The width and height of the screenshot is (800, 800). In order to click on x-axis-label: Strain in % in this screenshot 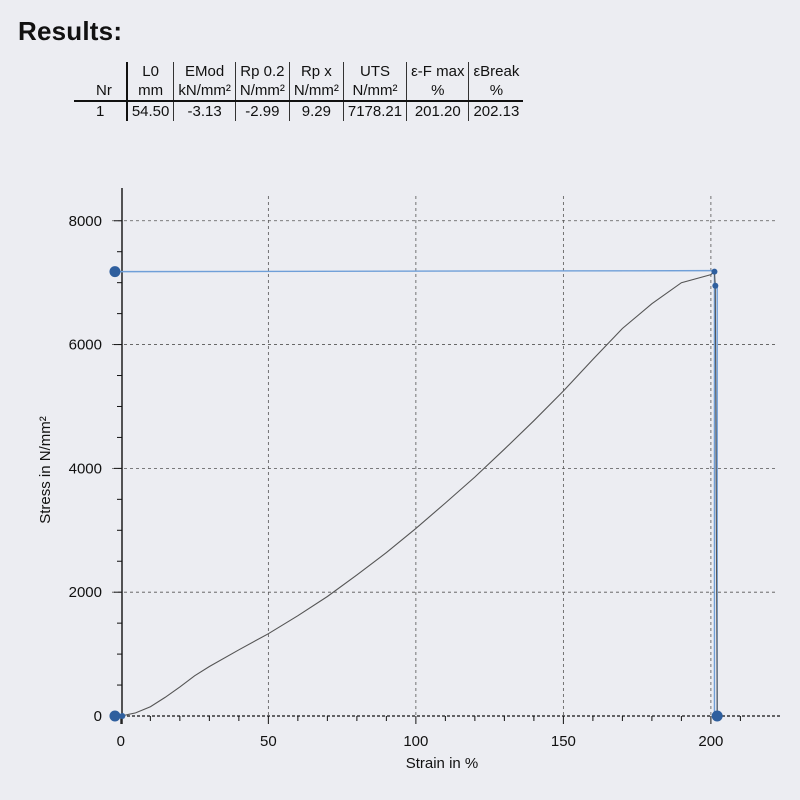, I will do `click(442, 763)`.